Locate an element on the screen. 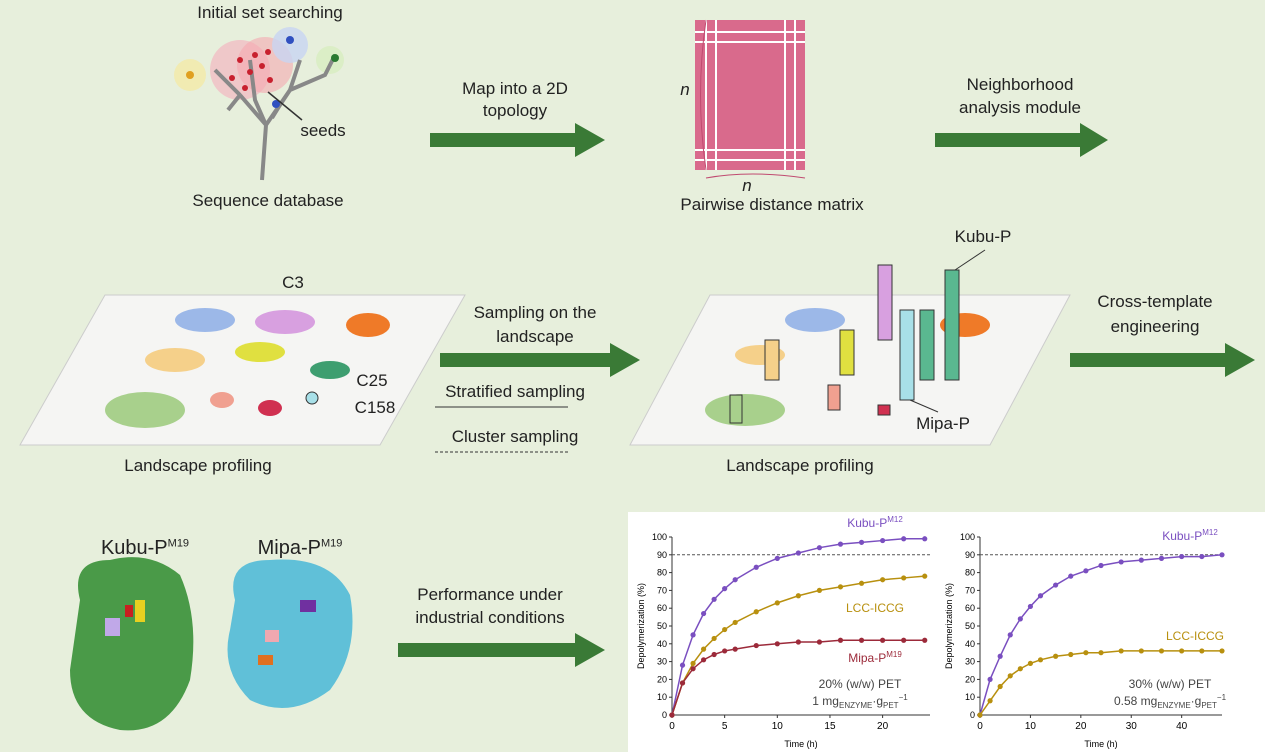 The image size is (1265, 752). protein-label: Kubu-PM19 is located at coordinates (145, 548).